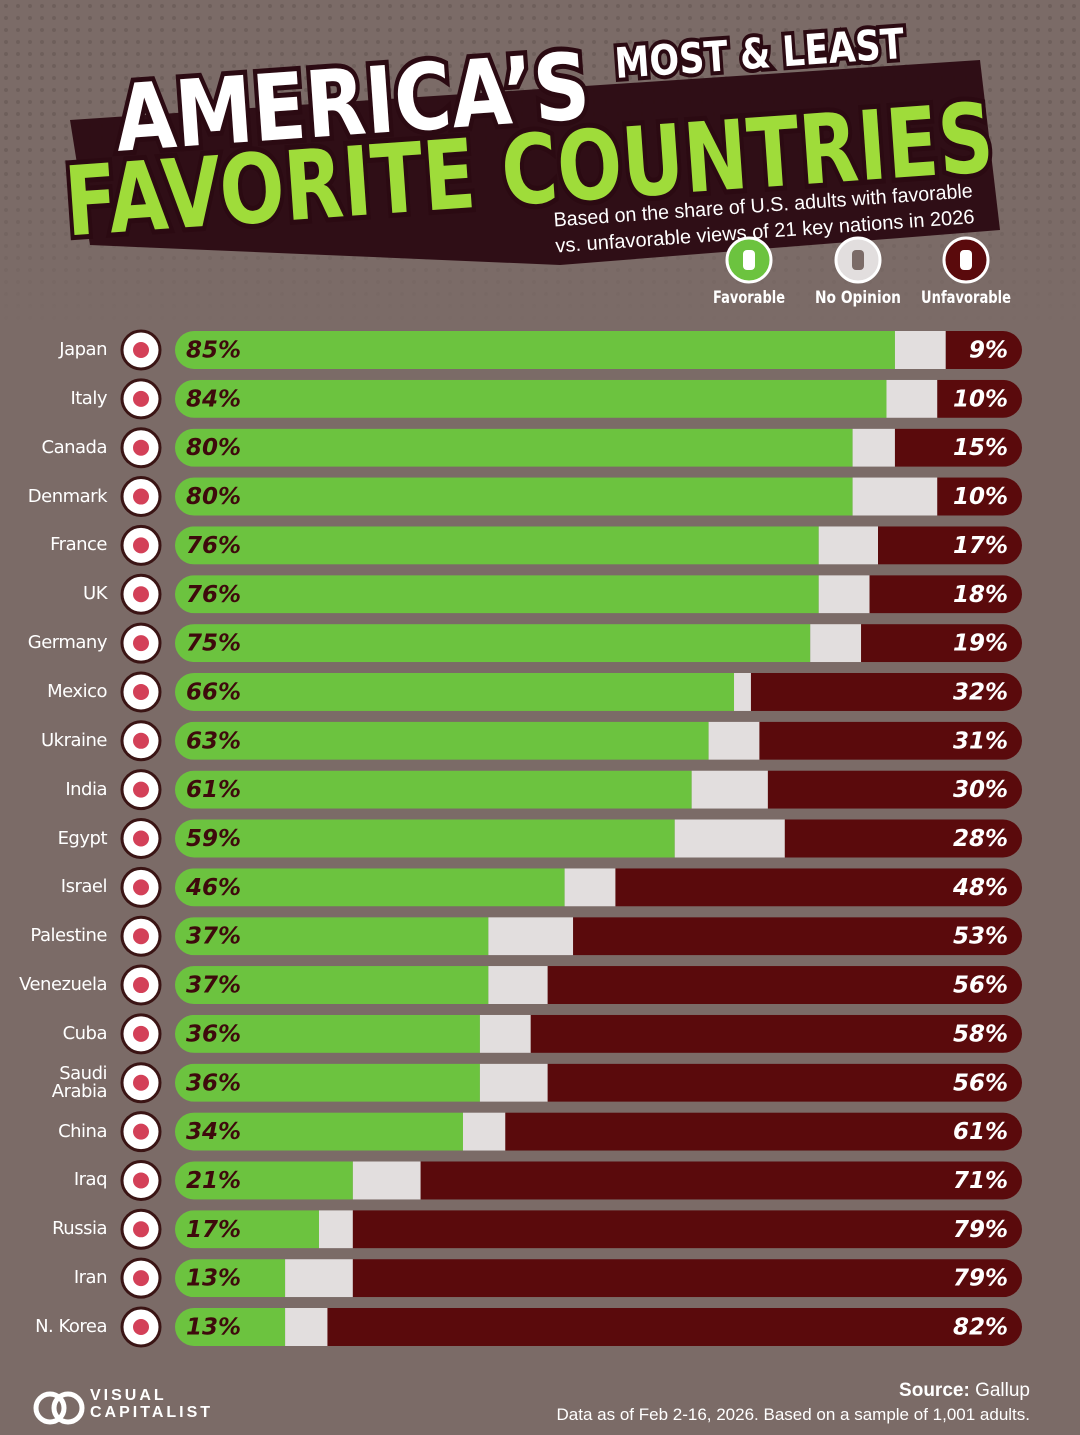  I want to click on value-label: 17%, so click(980, 546).